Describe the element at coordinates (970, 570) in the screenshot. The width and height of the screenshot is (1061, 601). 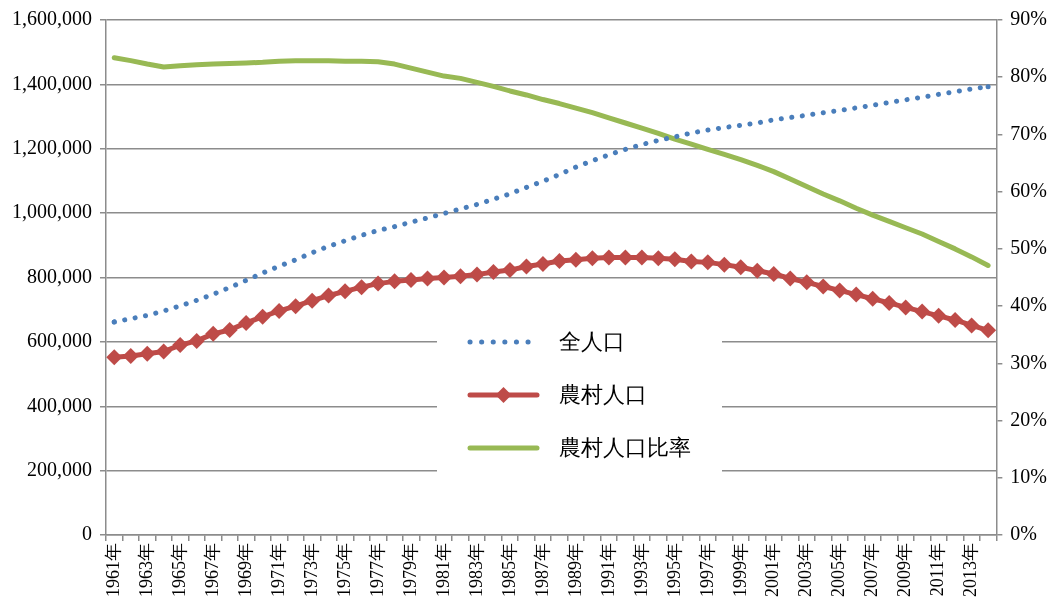
I see `x-tick-label: 2013年` at that location.